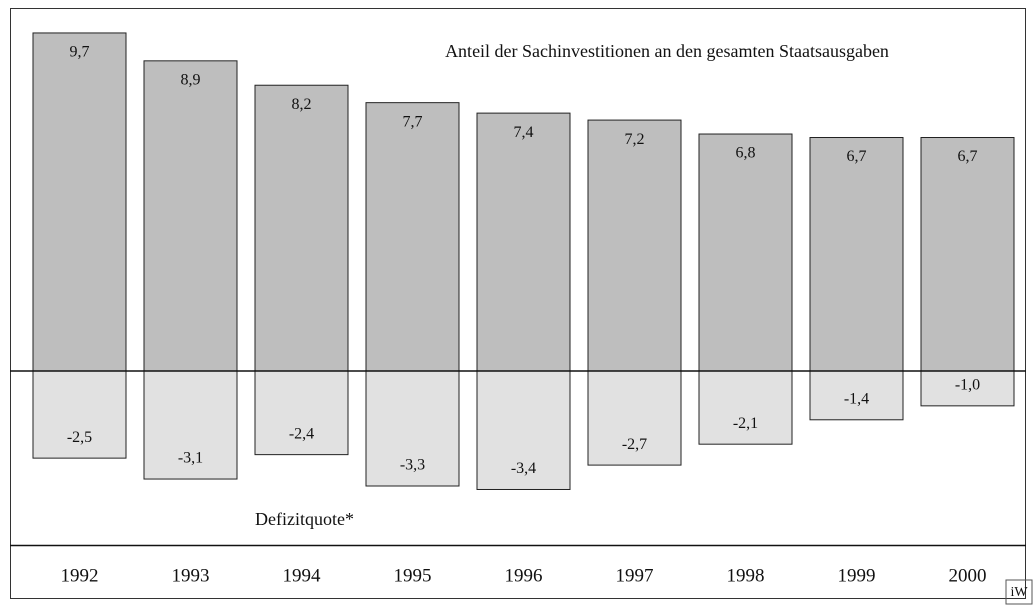 The image size is (1036, 606). What do you see at coordinates (746, 153) in the screenshot?
I see `value-label: 6,8` at bounding box center [746, 153].